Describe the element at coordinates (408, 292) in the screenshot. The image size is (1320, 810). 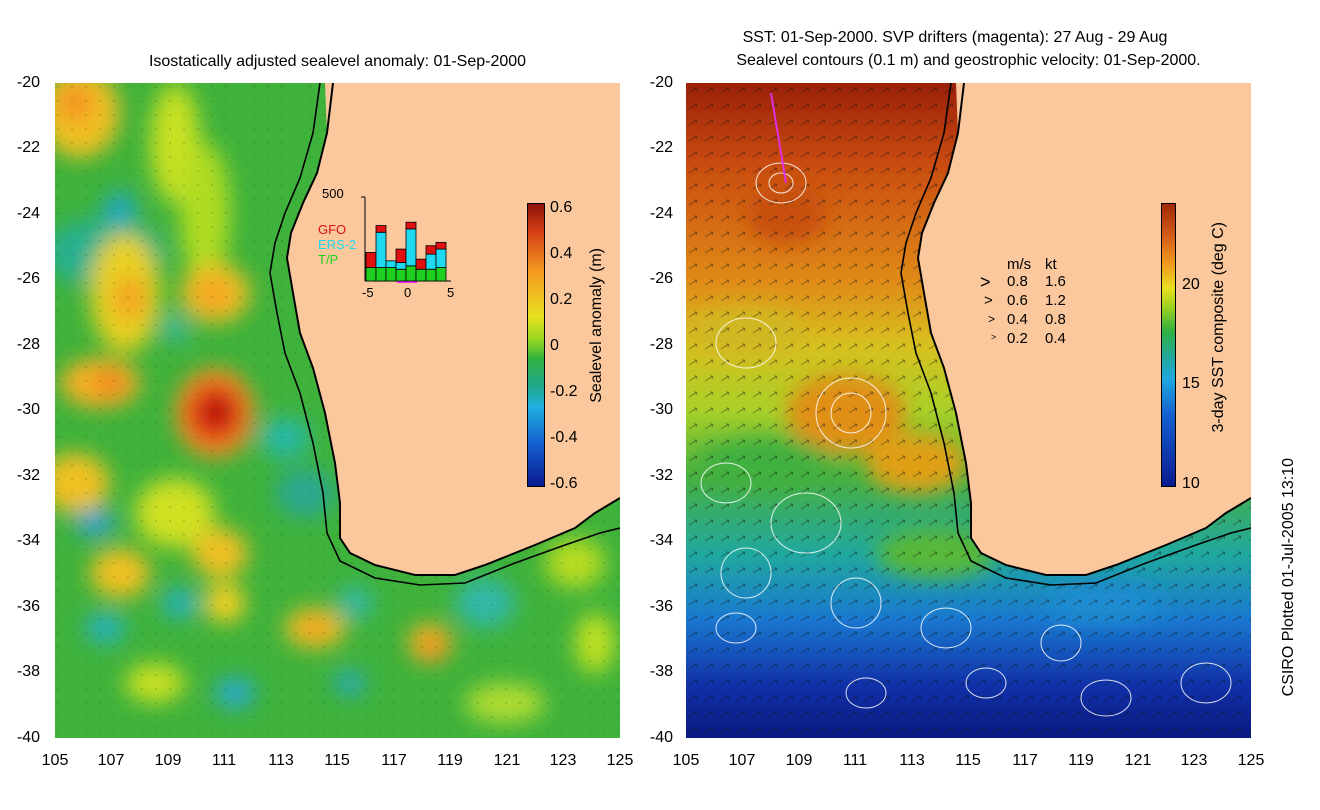
I see `inset-xtick: 0` at that location.